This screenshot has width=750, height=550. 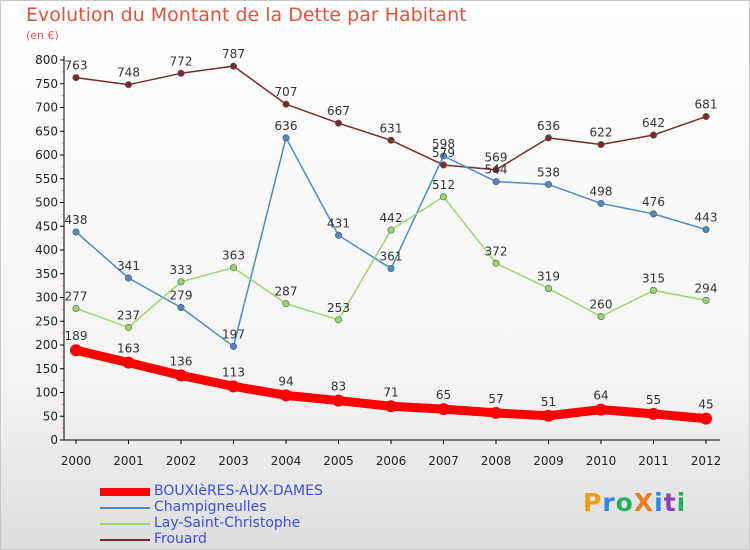 I want to click on y-tick-label: 150, so click(x=46, y=369).